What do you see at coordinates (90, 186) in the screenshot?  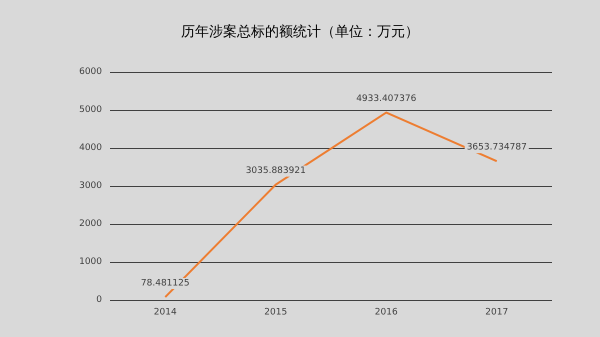 I see `y-tick-label: 3000` at bounding box center [90, 186].